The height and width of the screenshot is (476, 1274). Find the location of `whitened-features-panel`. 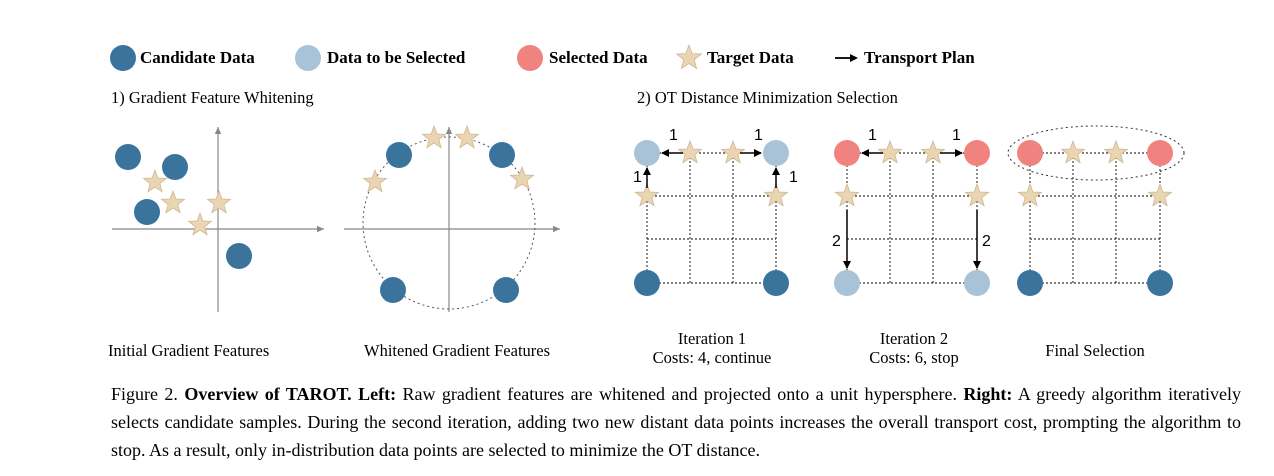

whitened-features-panel is located at coordinates (452, 218).